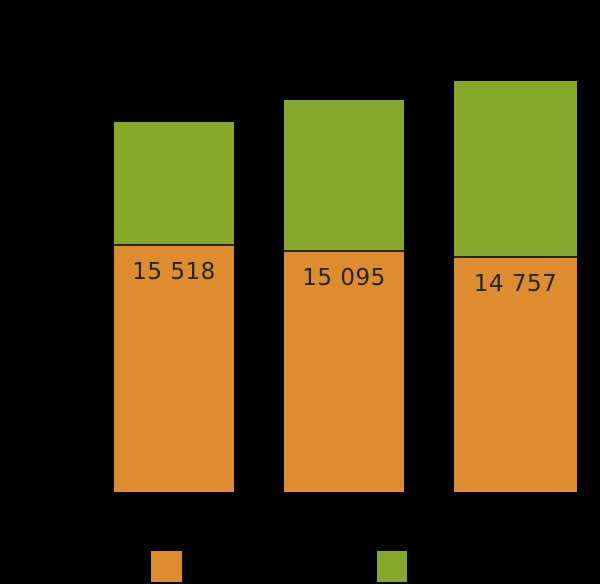  I want to click on bar-segment-orange: 15 518, so click(174, 369).